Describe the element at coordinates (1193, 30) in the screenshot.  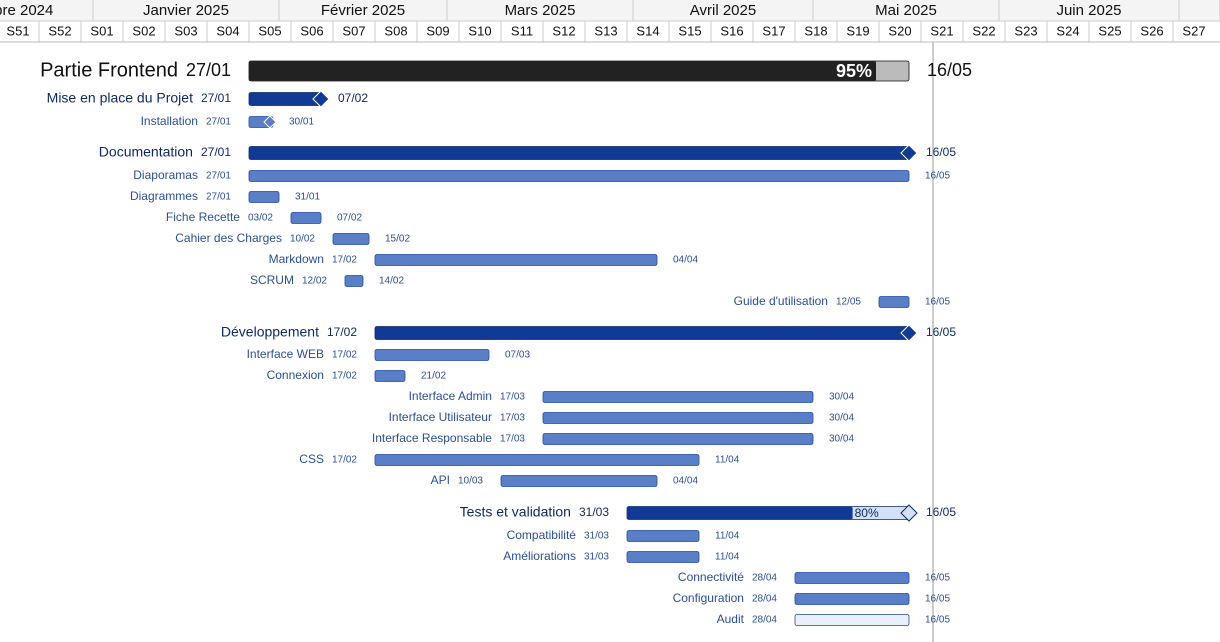
I see `week-label: S27` at that location.